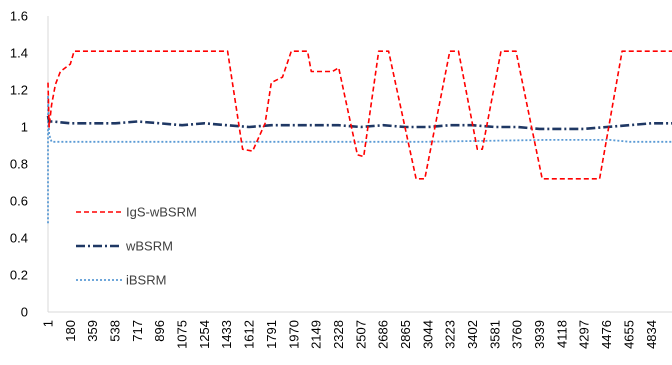  What do you see at coordinates (584, 334) in the screenshot?
I see `x-tick-label: 4297` at bounding box center [584, 334].